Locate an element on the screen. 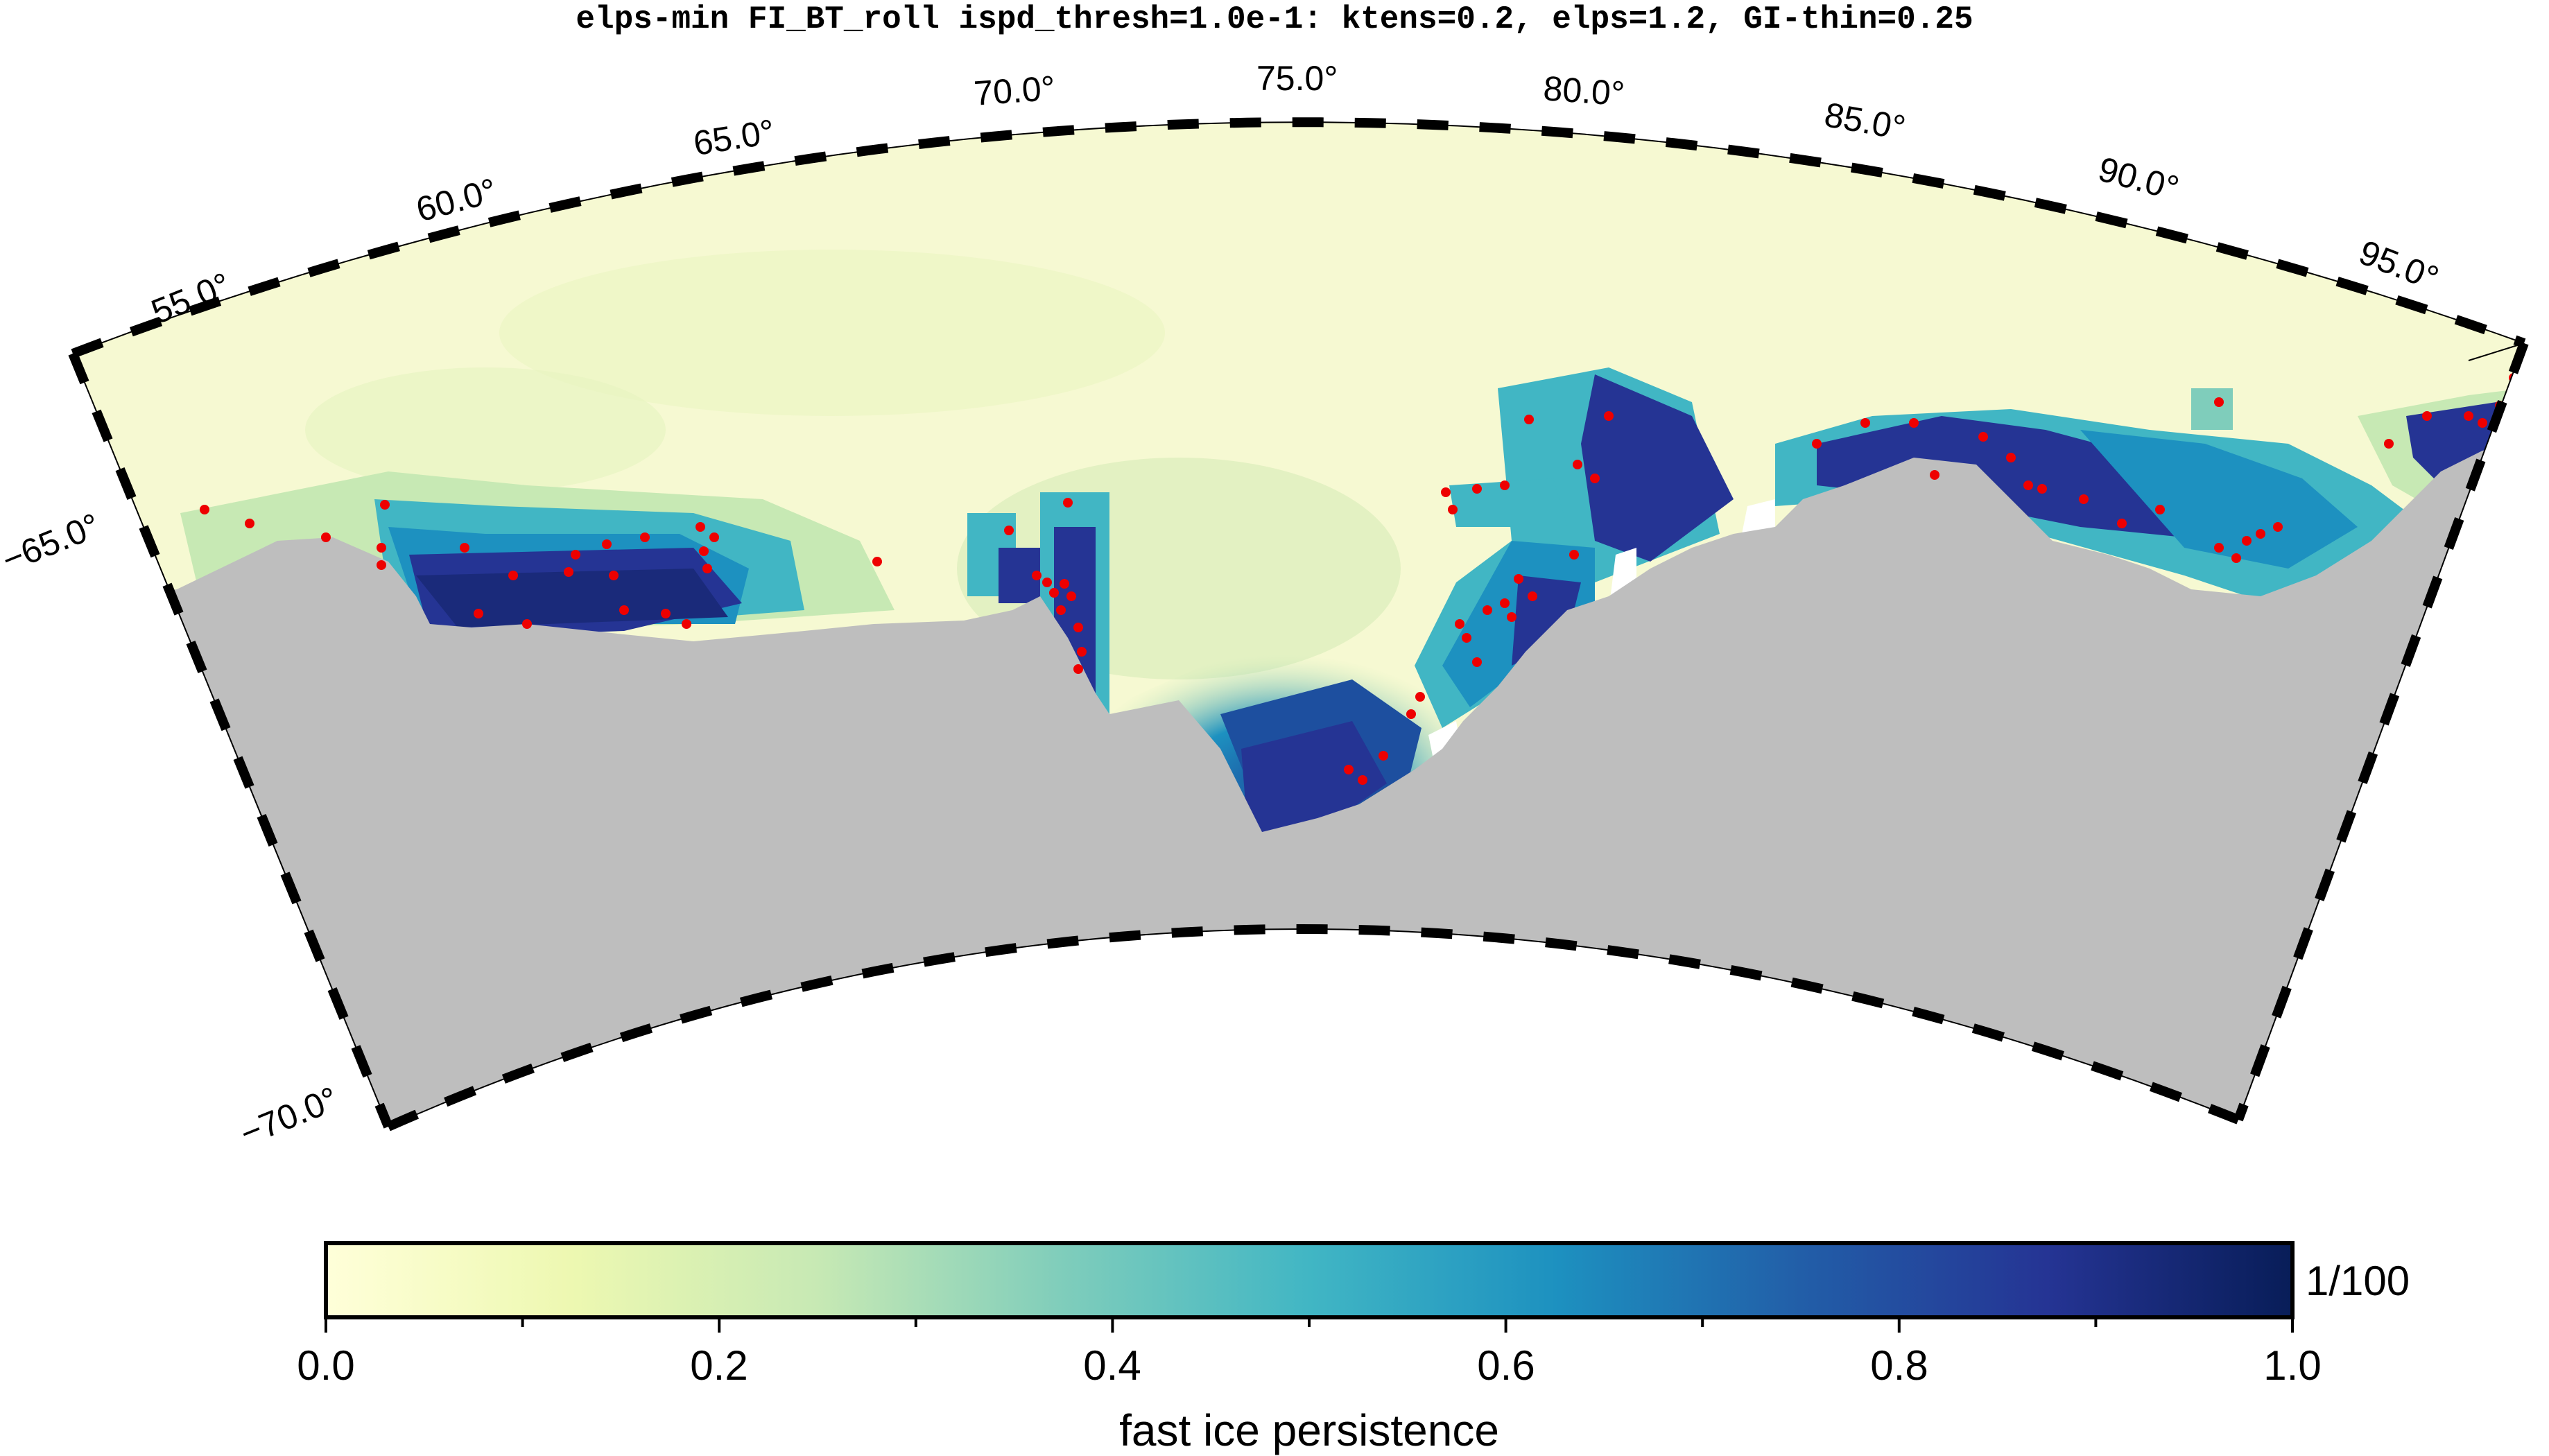  lon-label-90: 90.0° is located at coordinates (2138, 178).